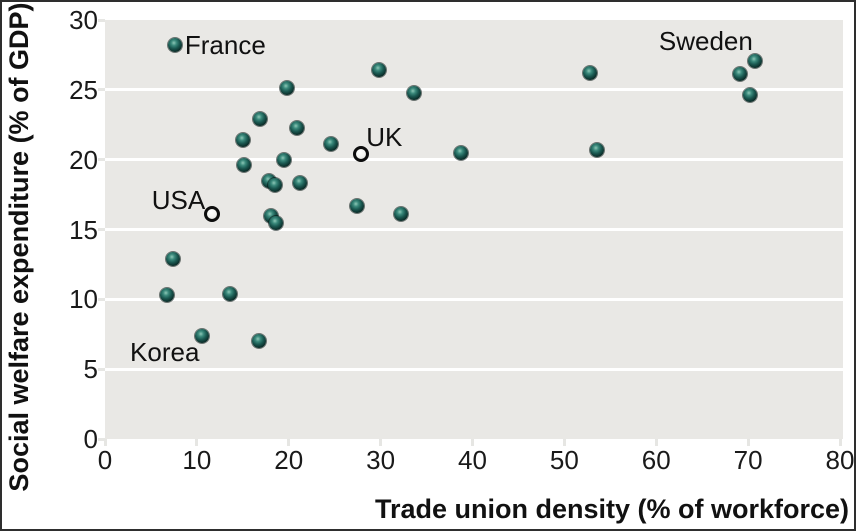 The image size is (856, 531). What do you see at coordinates (656, 460) in the screenshot?
I see `x-tick-label: 60` at bounding box center [656, 460].